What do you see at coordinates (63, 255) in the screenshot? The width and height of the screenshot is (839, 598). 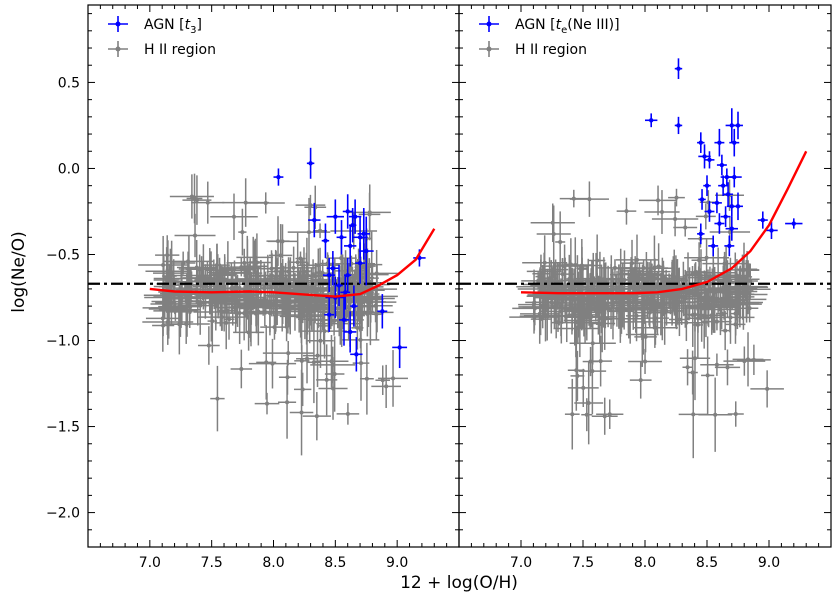 I see `y-tick-label: −0.5` at bounding box center [63, 255].